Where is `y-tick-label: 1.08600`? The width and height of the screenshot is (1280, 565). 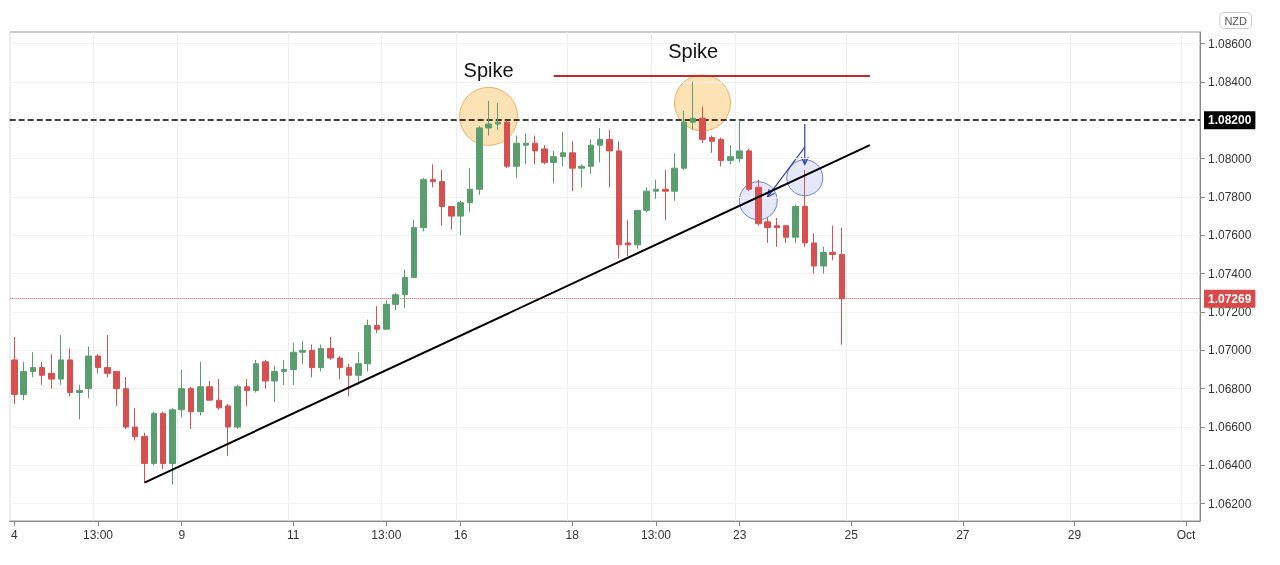 y-tick-label: 1.08600 is located at coordinates (1230, 43).